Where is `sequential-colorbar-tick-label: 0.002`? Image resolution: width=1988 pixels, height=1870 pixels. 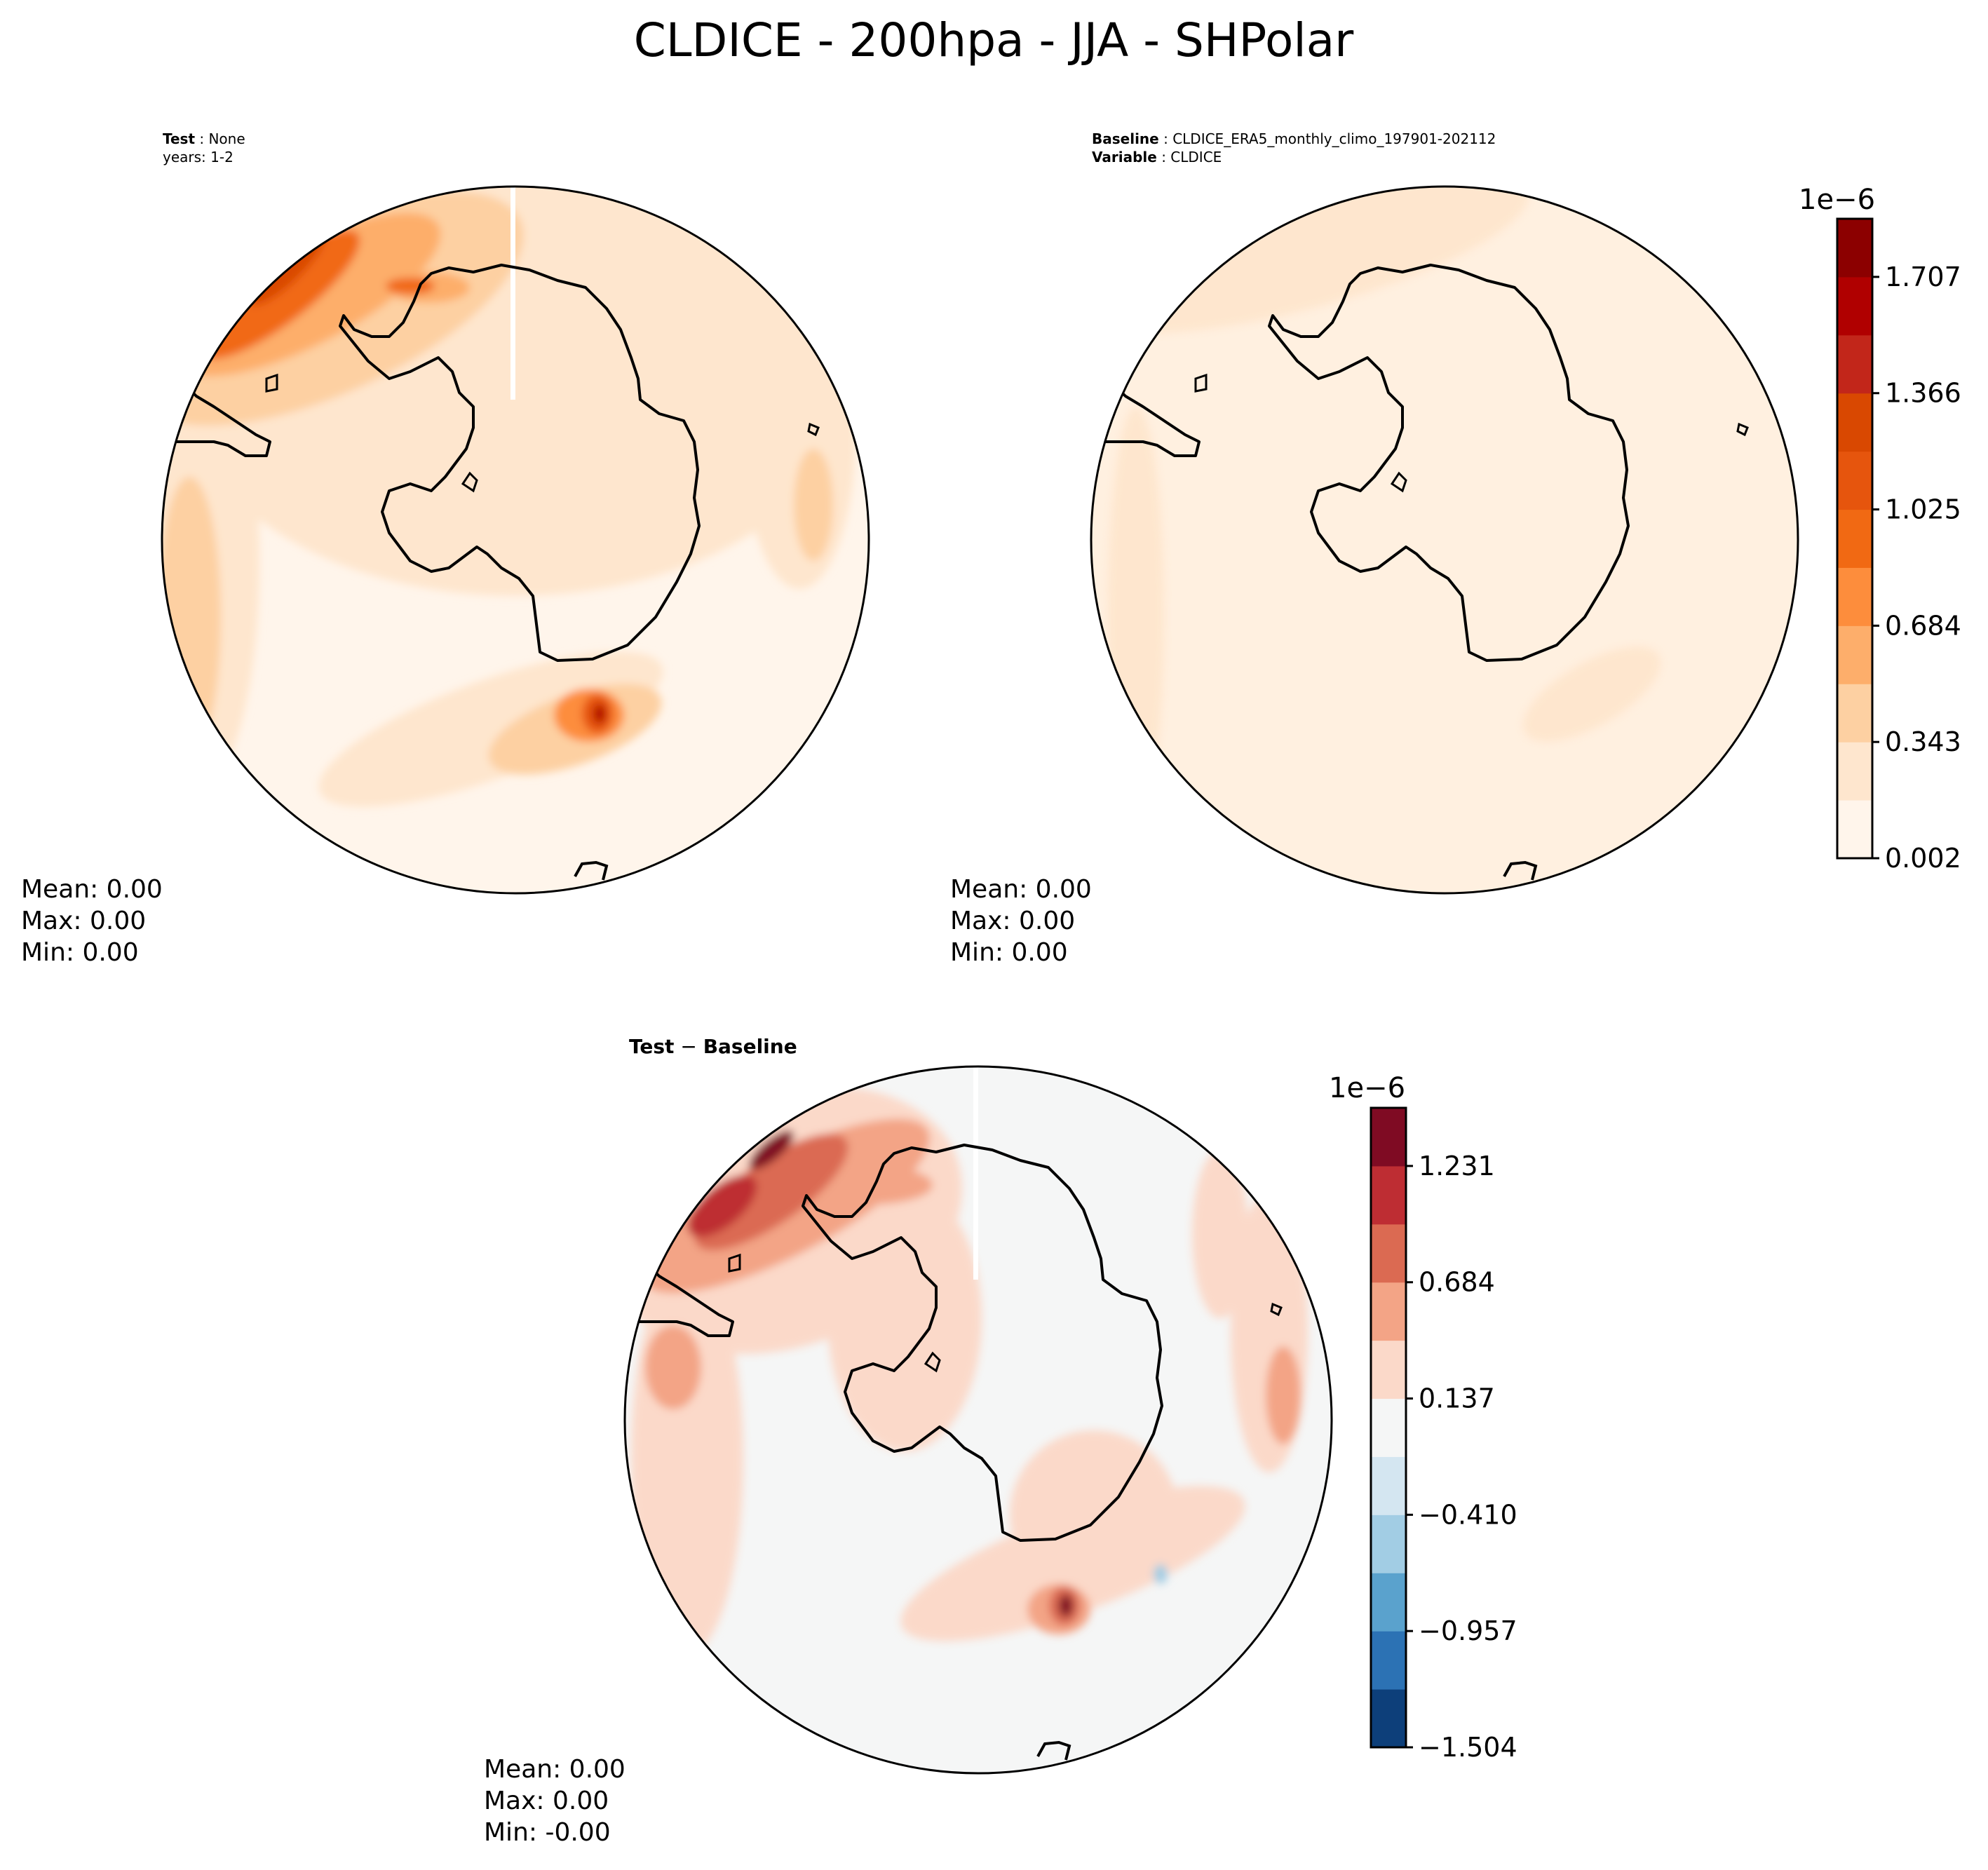 sequential-colorbar-tick-label: 0.002 is located at coordinates (1923, 859).